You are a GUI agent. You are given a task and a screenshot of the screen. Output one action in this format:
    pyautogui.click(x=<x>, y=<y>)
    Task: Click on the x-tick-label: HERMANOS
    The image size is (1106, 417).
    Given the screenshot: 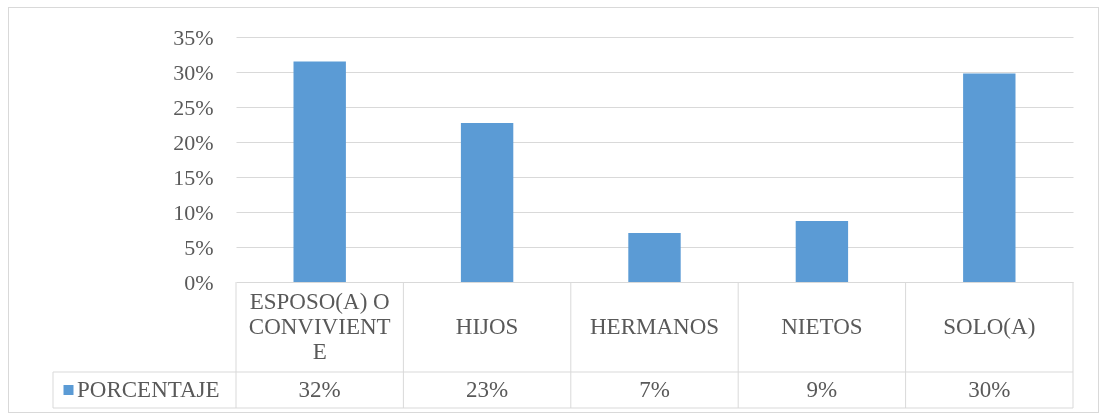 What is the action you would take?
    pyautogui.click(x=654, y=326)
    